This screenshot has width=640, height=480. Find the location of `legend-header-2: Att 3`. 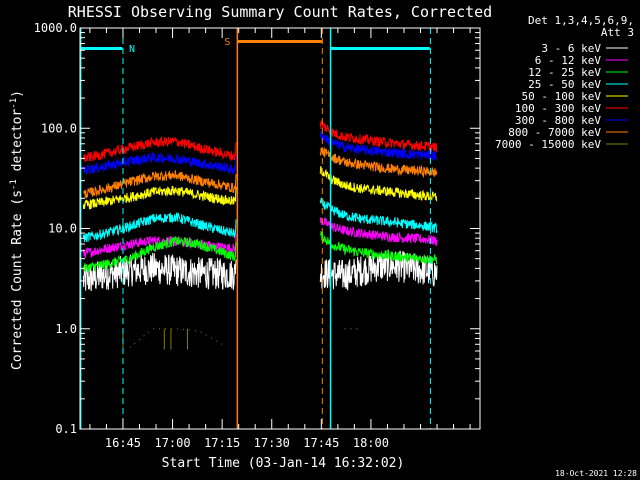

legend-header-2: Att 3 is located at coordinates (617, 32).